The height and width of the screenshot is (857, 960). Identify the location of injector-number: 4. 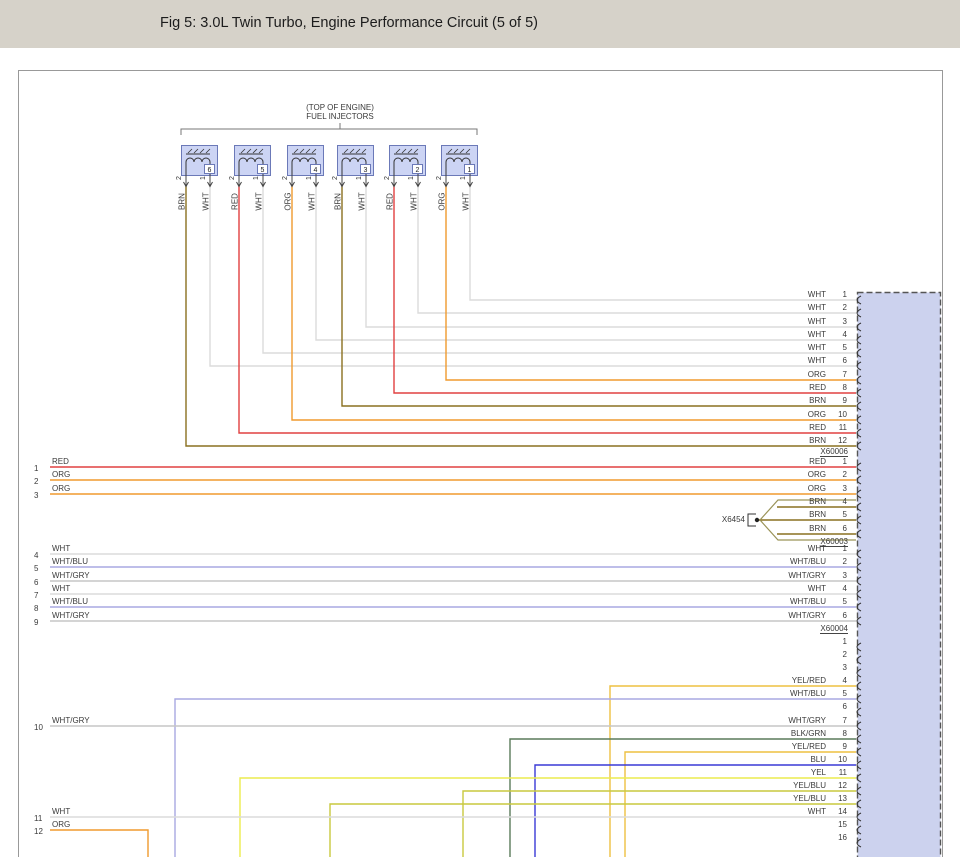
(316, 170).